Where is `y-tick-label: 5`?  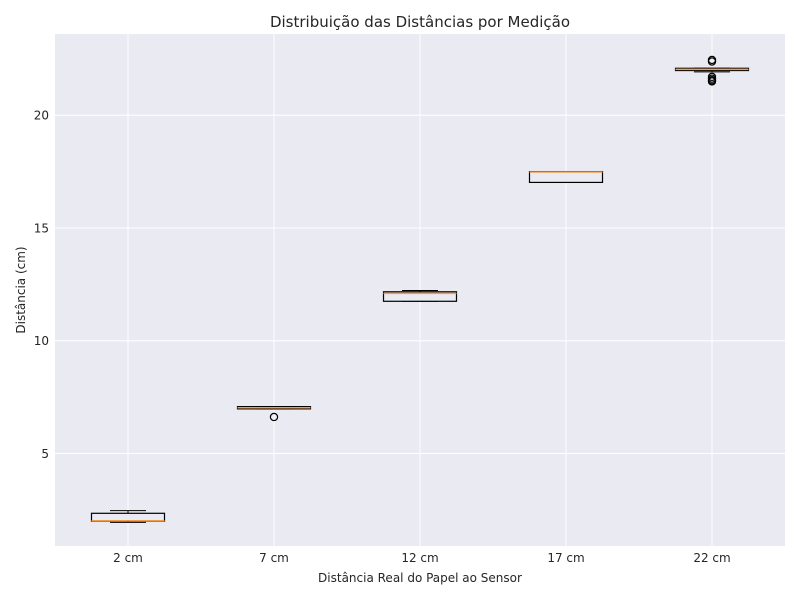
y-tick-label: 5 is located at coordinates (45, 454).